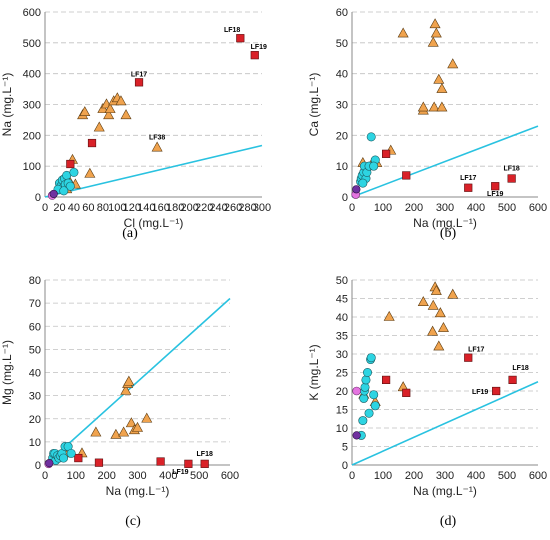 Image resolution: width=550 pixels, height=540 pixels. I want to click on x-tick-label: 0, so click(45, 208).